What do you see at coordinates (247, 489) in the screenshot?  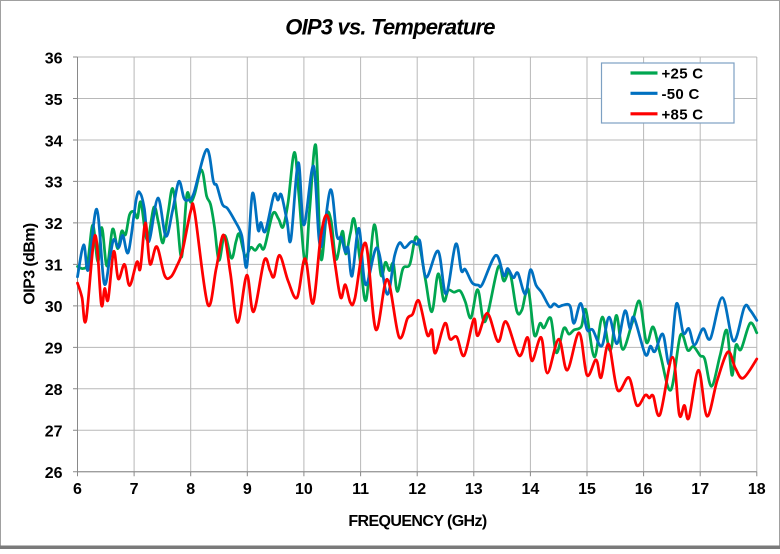 I see `svg-text: 9` at bounding box center [247, 489].